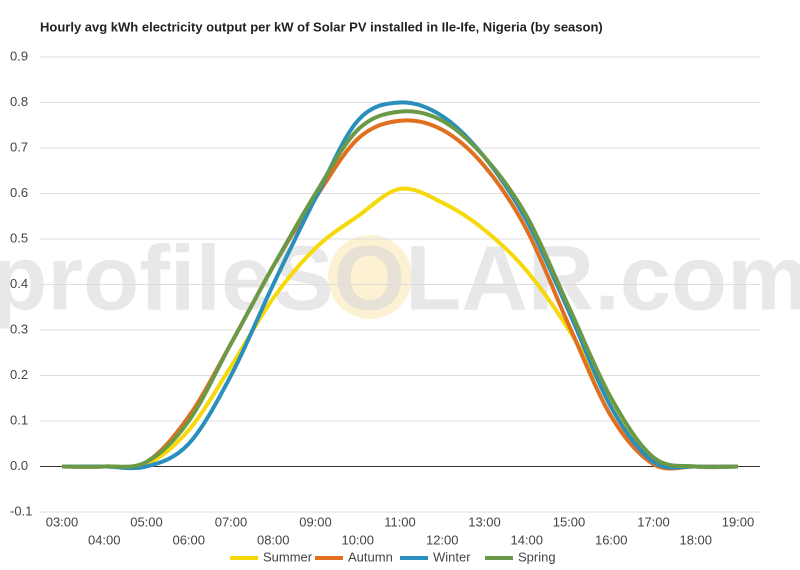 The image size is (800, 570). What do you see at coordinates (19, 465) in the screenshot?
I see `y-tick-label: 0.0` at bounding box center [19, 465].